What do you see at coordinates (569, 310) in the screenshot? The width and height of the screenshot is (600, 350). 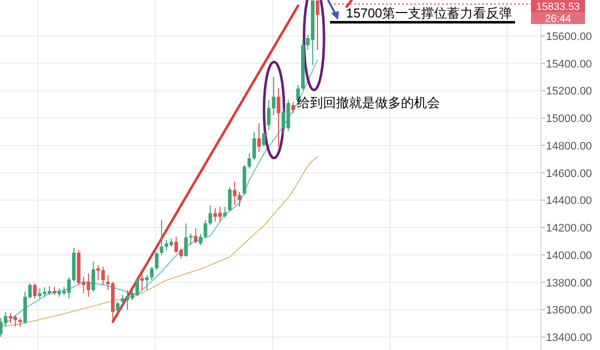 I see `y-tick-label: 13600.00` at bounding box center [569, 310].